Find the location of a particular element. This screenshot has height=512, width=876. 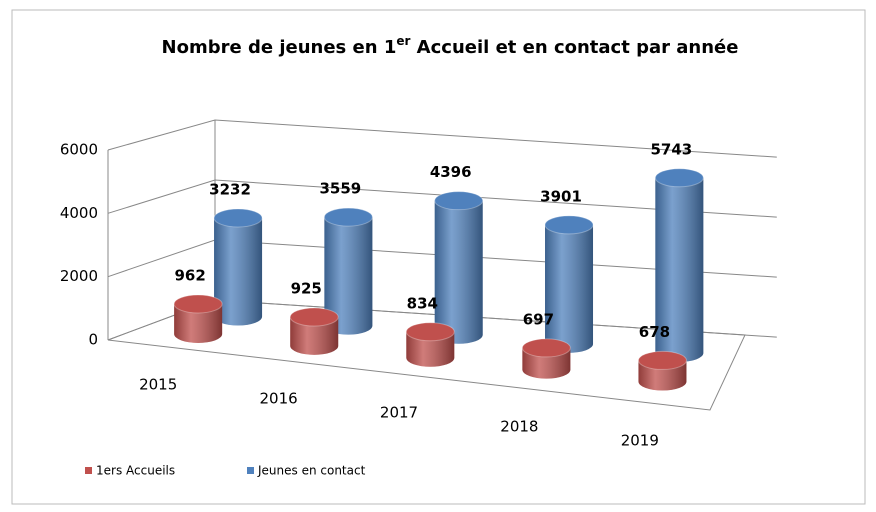

data-label: 834 is located at coordinates (422, 303).